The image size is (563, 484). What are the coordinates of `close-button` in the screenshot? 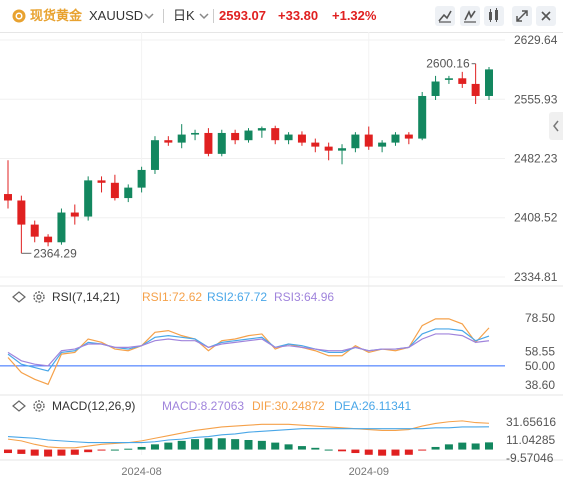 It's located at (546, 16).